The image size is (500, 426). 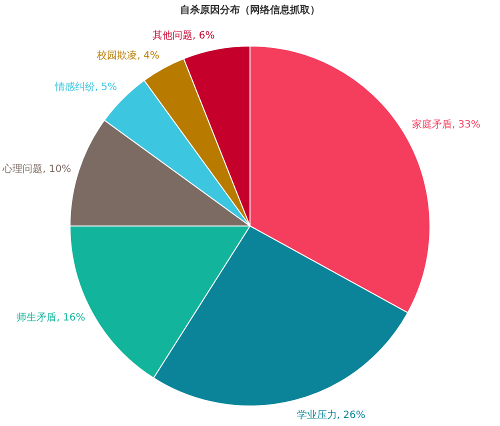 I want to click on slice-label: 情感纠纷, 5%, so click(x=86, y=87).